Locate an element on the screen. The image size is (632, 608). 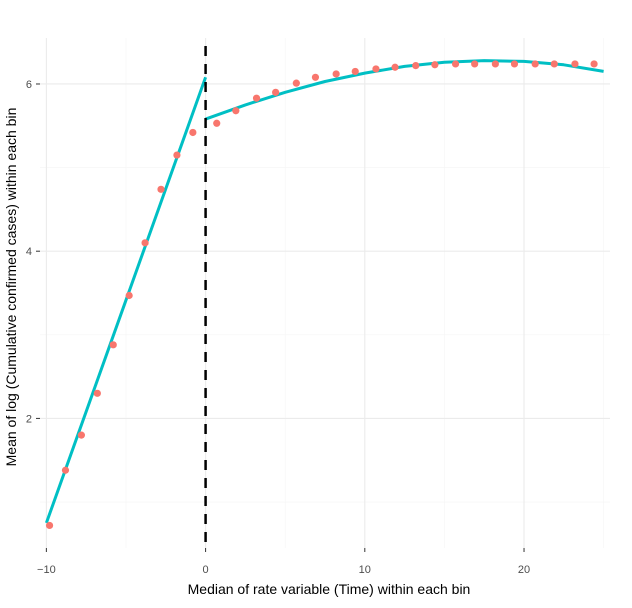
x-tick-label: 10 is located at coordinates (365, 570).